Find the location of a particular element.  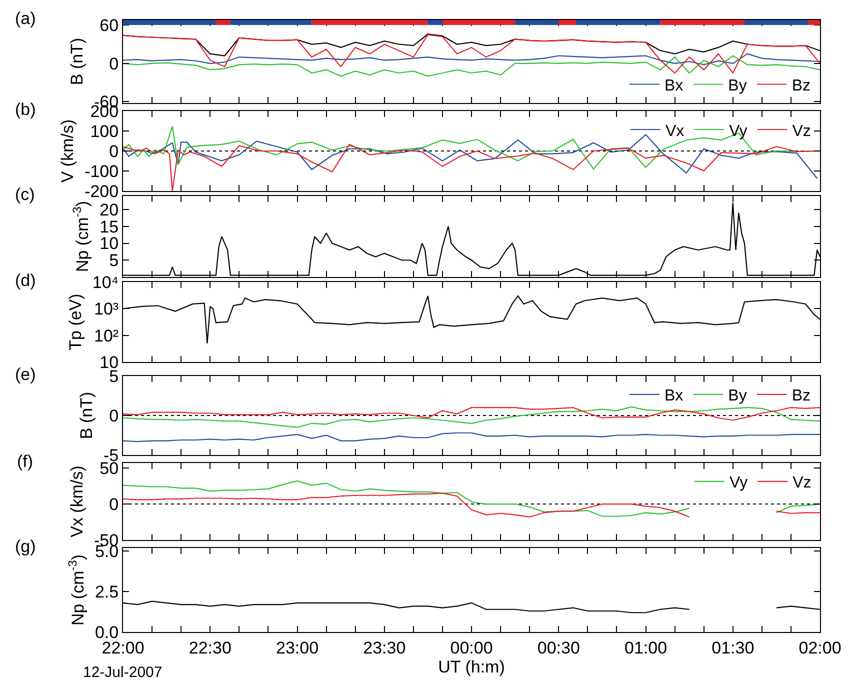

y-tick-label: 15 is located at coordinates (109, 226).